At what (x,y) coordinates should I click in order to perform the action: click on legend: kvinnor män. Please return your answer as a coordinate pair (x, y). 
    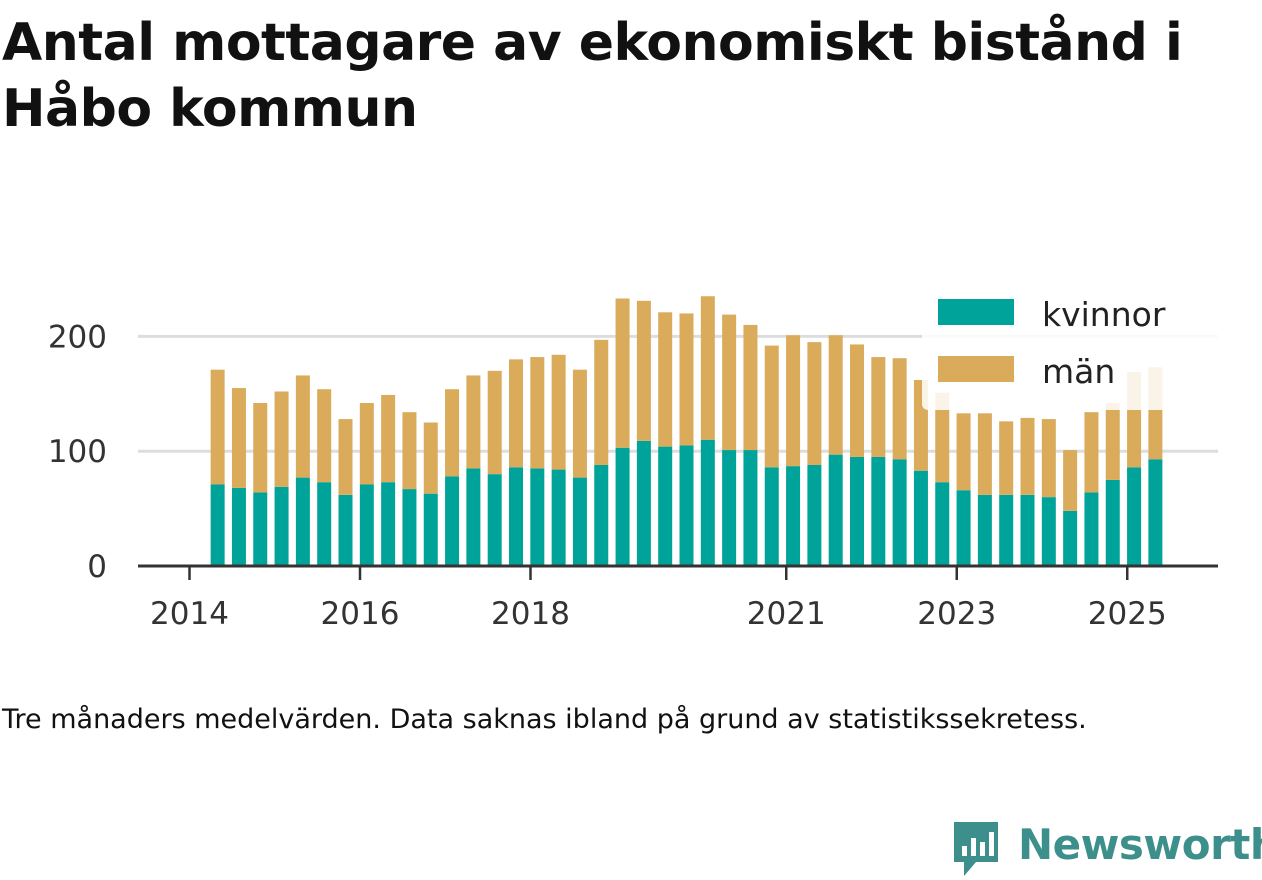
    Looking at the image, I should click on (1070, 350).